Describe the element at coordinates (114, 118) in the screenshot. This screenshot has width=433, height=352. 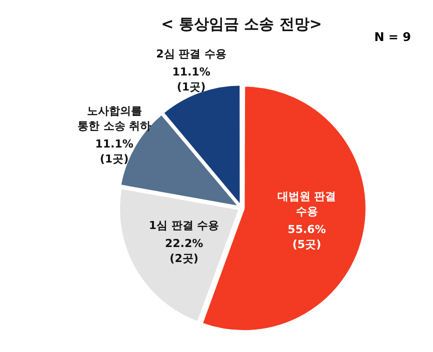
I see `slice-label: 노사합의를 통한 소송 취하` at that location.